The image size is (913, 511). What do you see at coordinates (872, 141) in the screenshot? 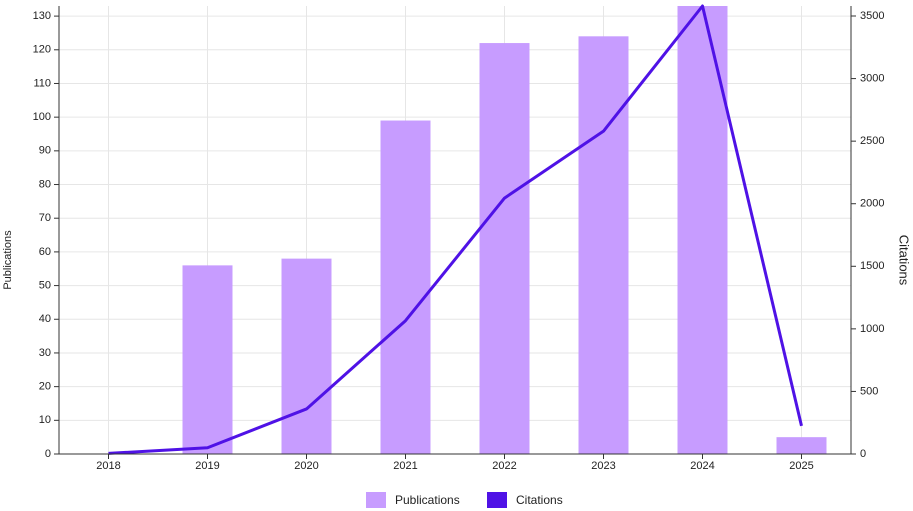
I see `y2-tick-label: 2500` at bounding box center [872, 141].